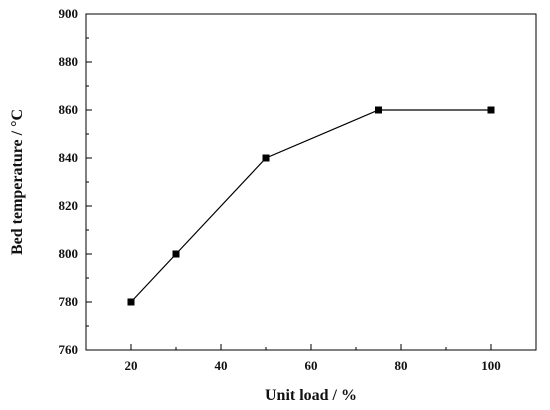  What do you see at coordinates (69, 205) in the screenshot?
I see `y-tick-label: 820` at bounding box center [69, 205].